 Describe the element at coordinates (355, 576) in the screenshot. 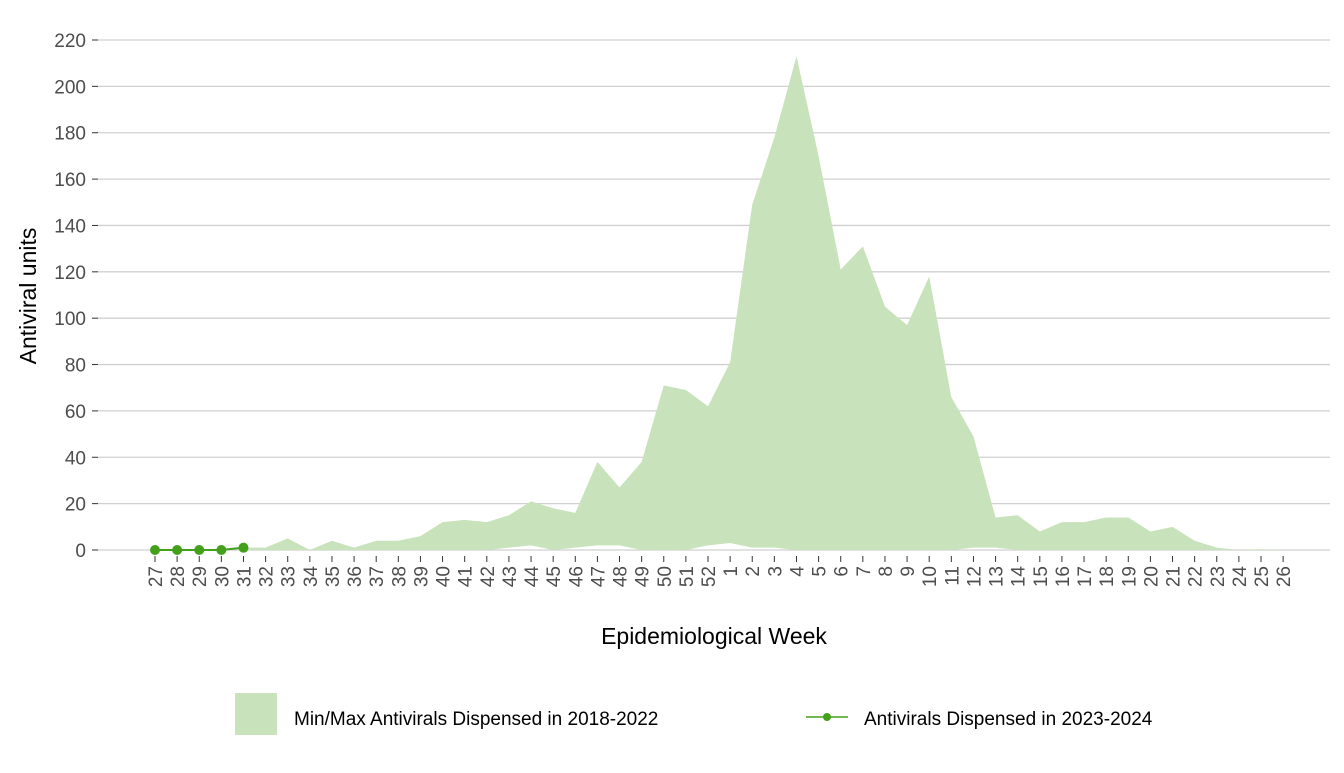

I see `x-tick-label: 36` at that location.